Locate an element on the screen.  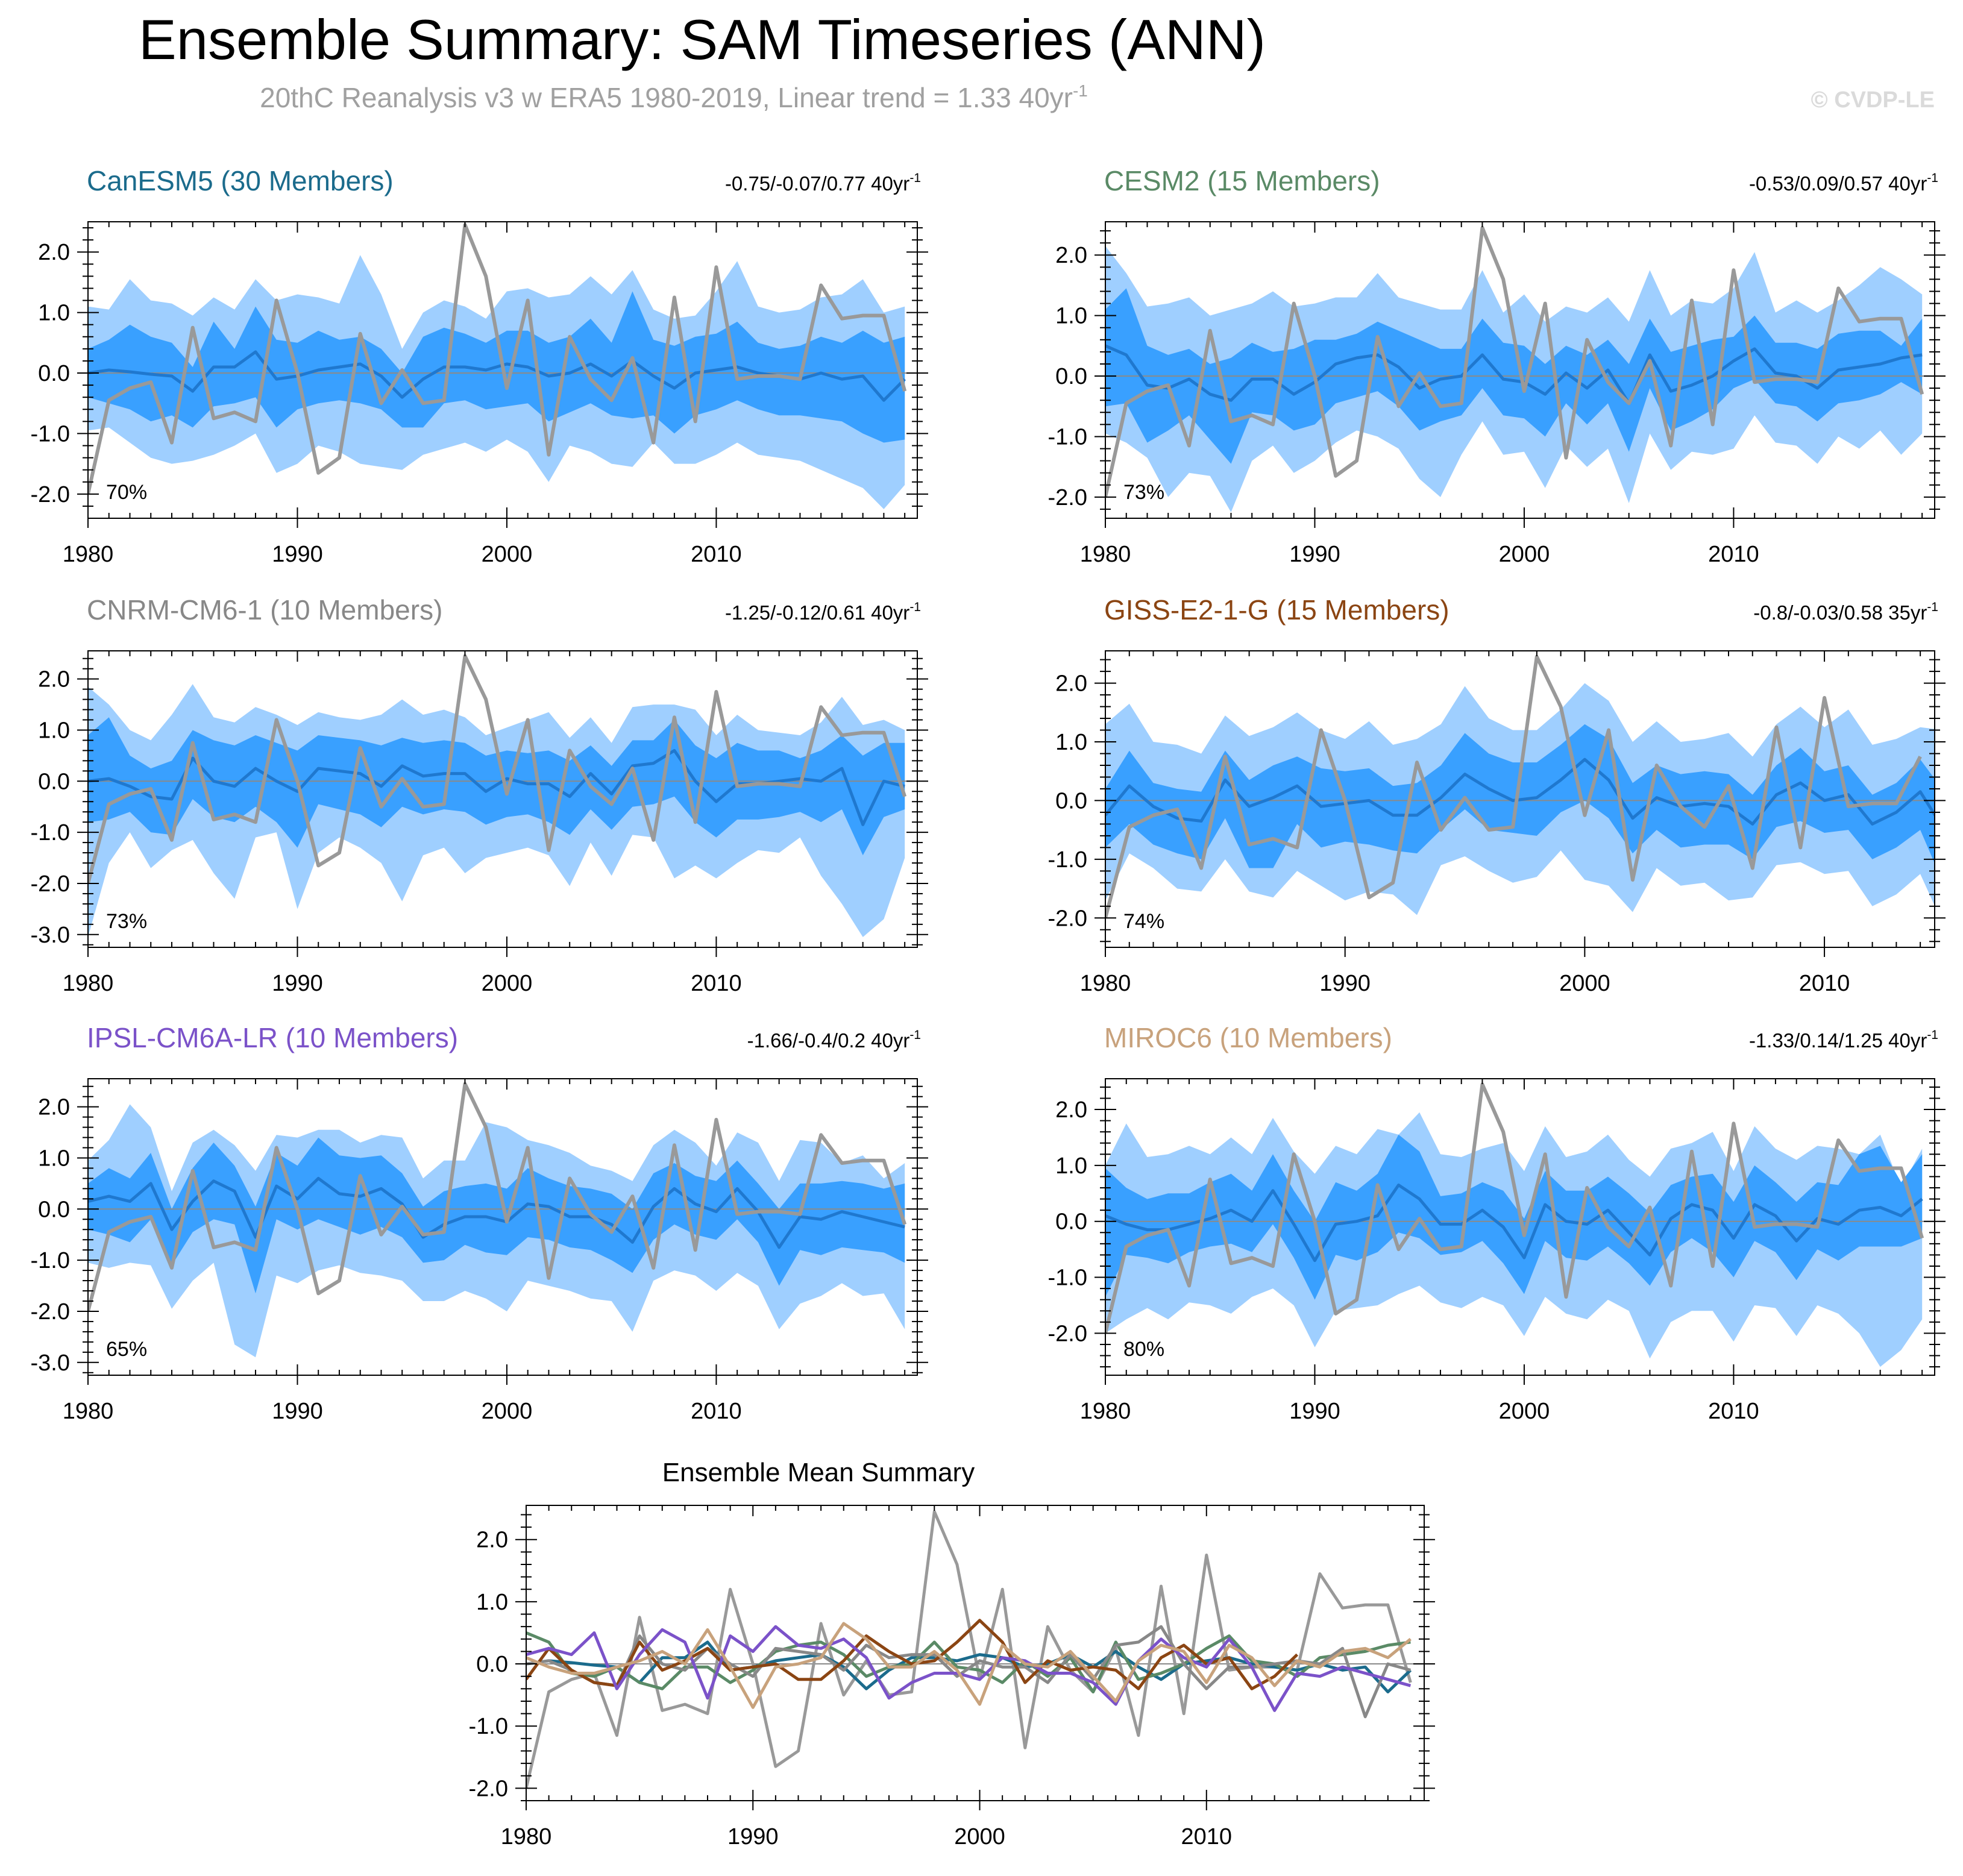
trend-stats-text: -0.53/0.09/0.57 40yr is located at coordinates (1838, 183).